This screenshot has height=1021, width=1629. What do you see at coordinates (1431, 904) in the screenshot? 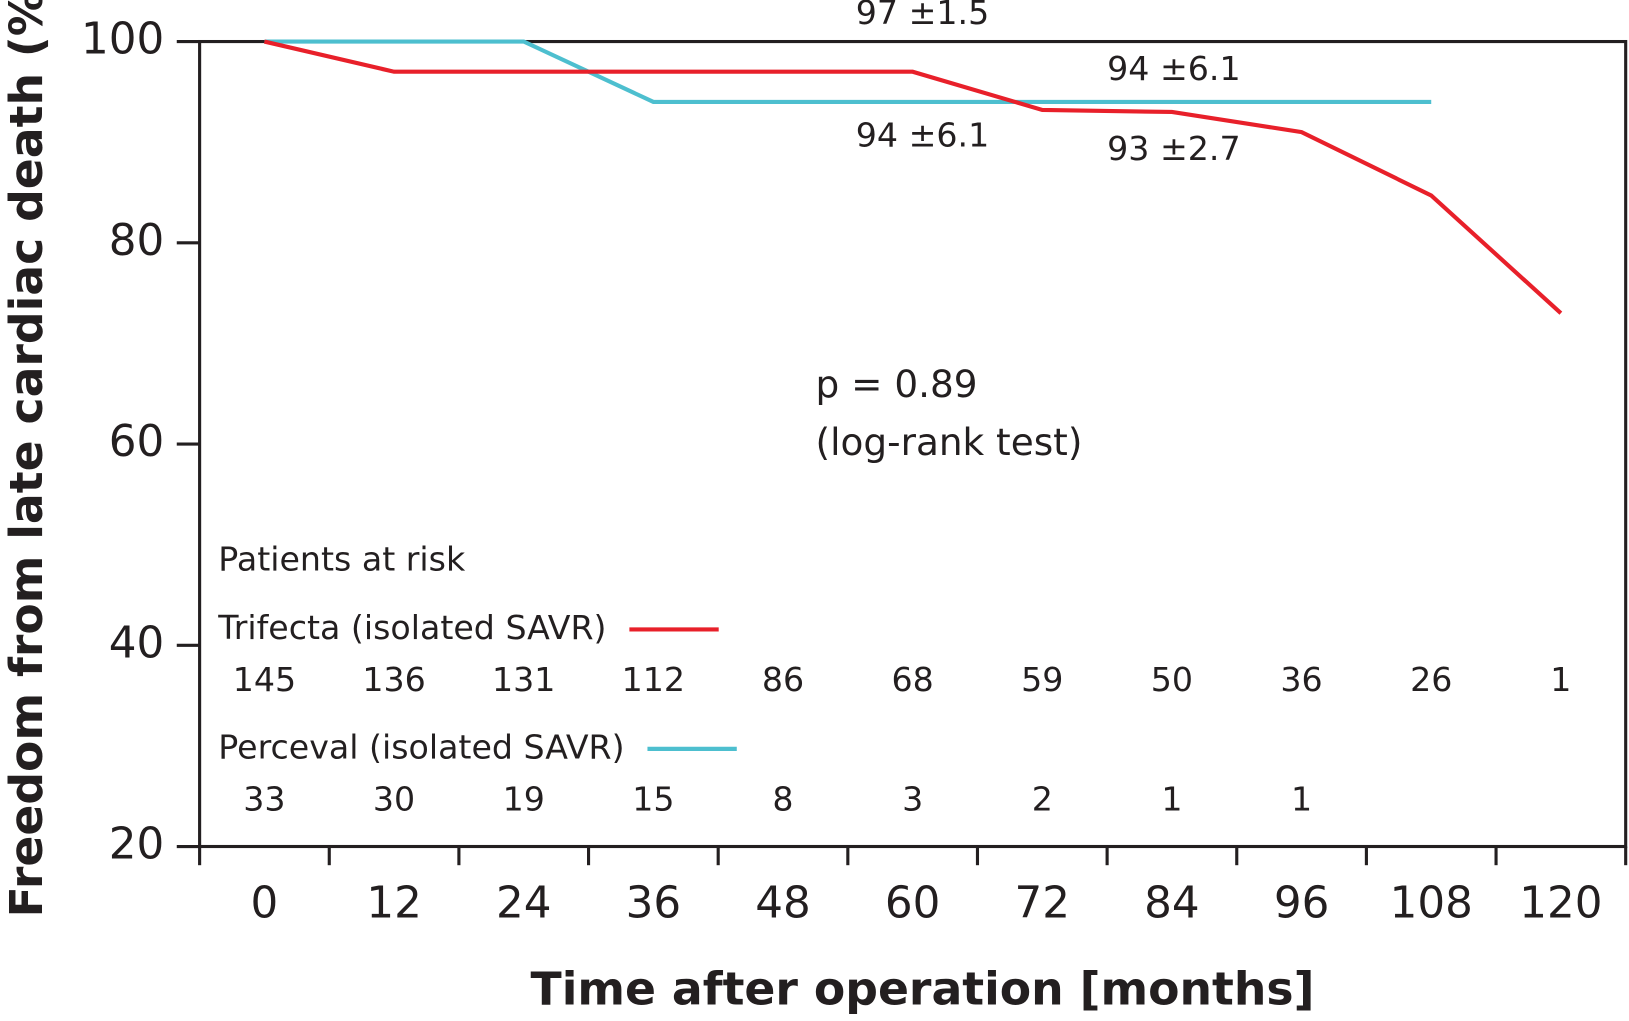
I see `x-tick-label: 108` at bounding box center [1431, 904].